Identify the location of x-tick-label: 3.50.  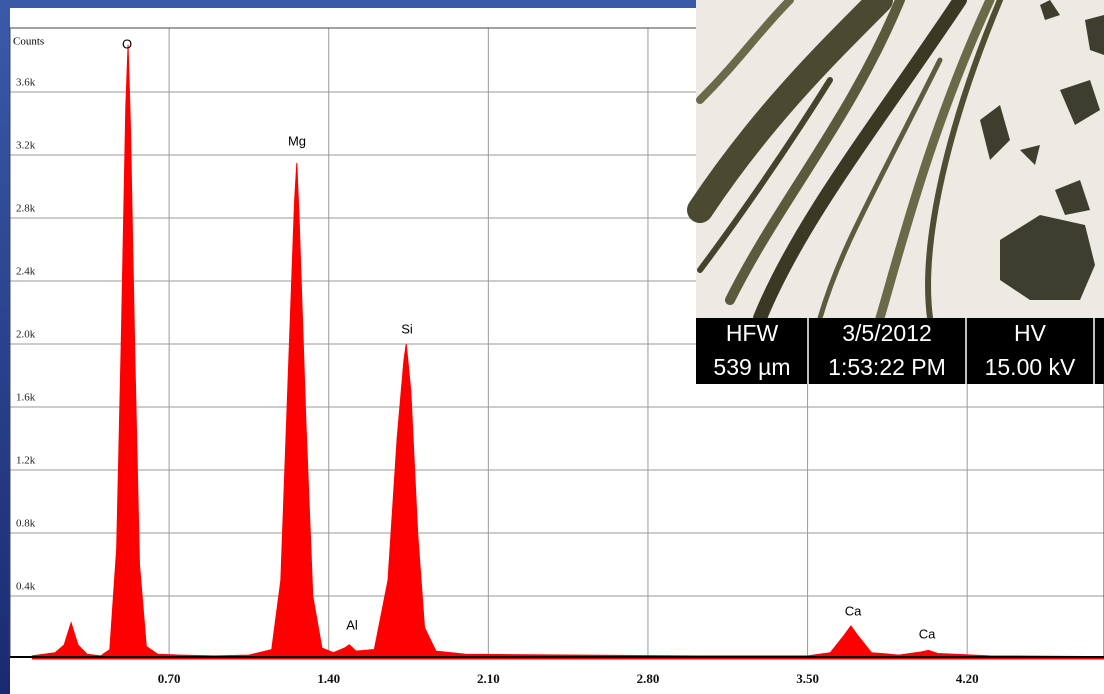
(807, 678).